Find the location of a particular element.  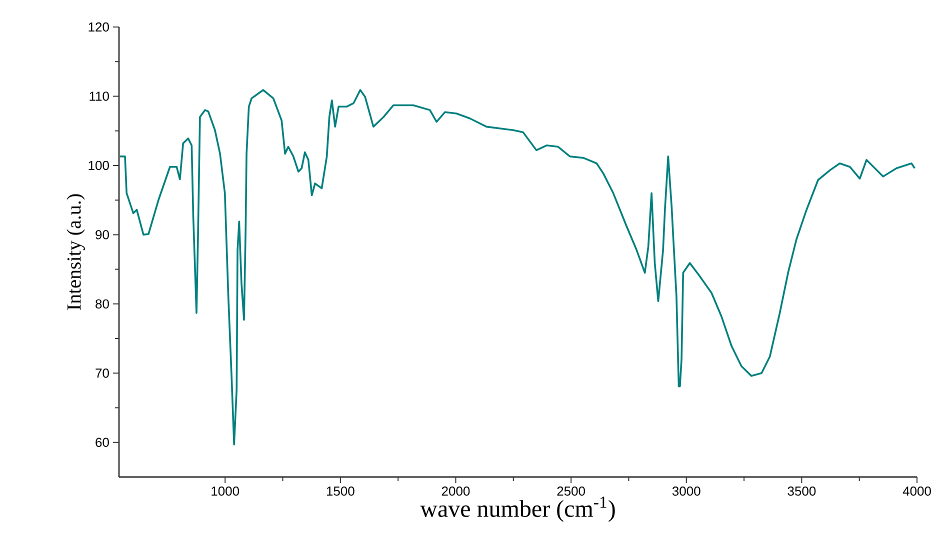

x-tick-label: 3500 is located at coordinates (802, 491).